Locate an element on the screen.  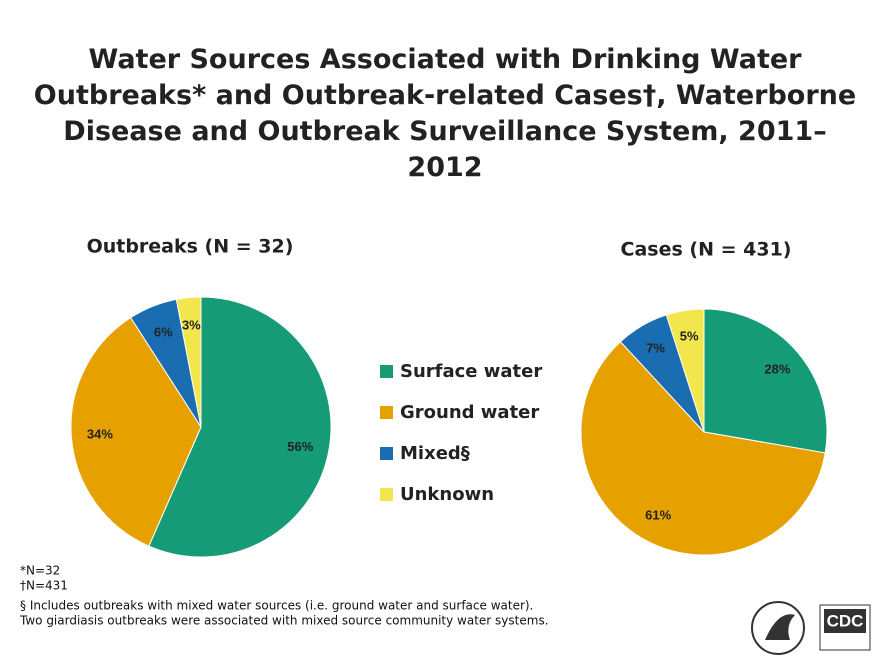
logo-text: CDC is located at coordinates (845, 620).